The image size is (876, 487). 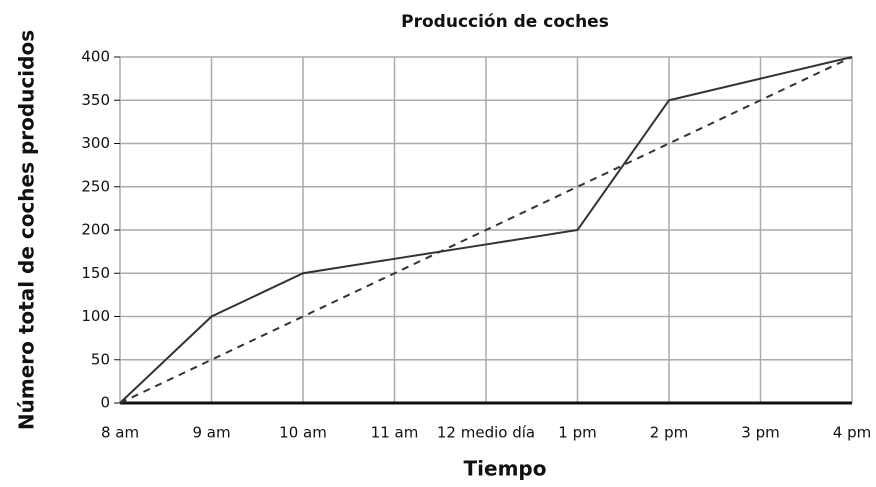 I want to click on y-tick-label: 0, so click(x=105, y=403).